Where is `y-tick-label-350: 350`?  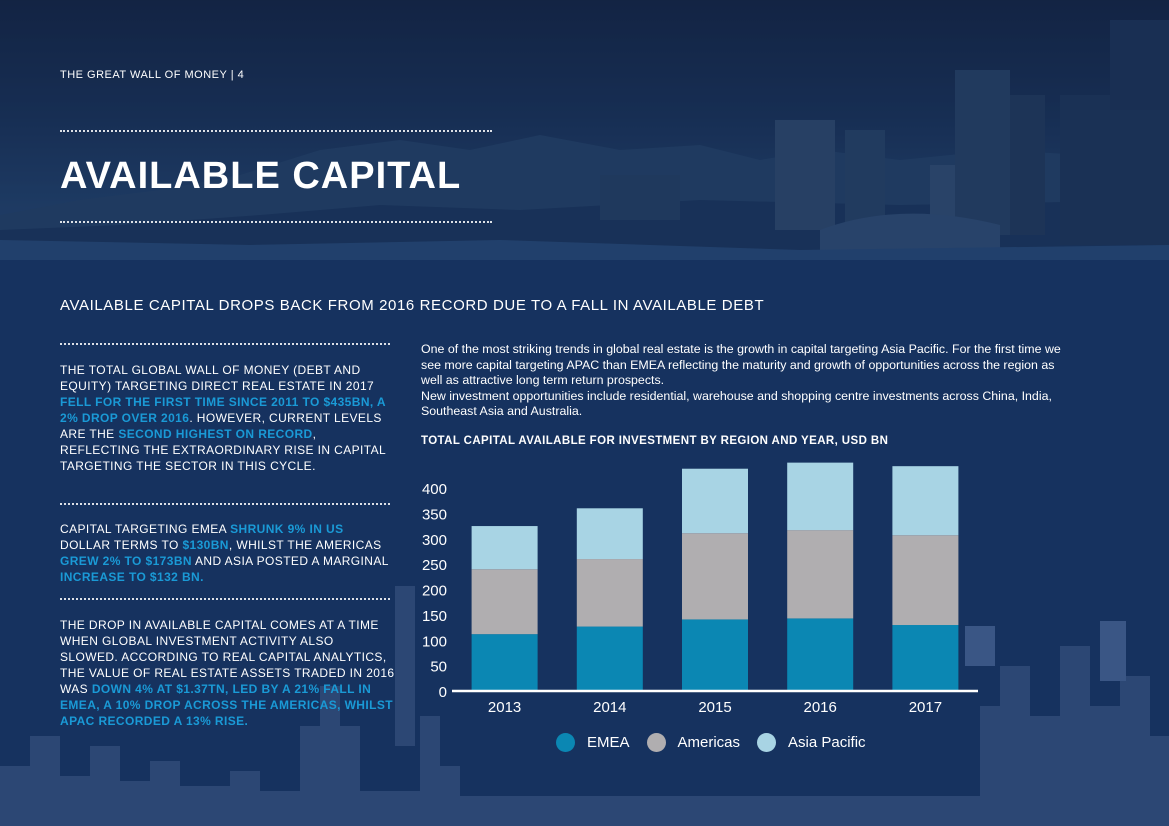 y-tick-label-350: 350 is located at coordinates (434, 514).